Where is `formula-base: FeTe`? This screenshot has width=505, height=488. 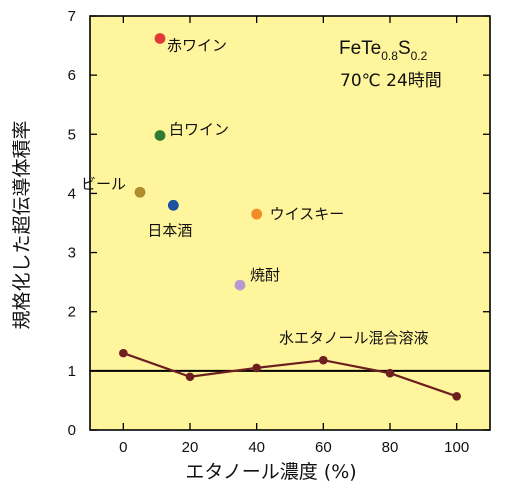
formula-base: FeTe is located at coordinates (360, 48).